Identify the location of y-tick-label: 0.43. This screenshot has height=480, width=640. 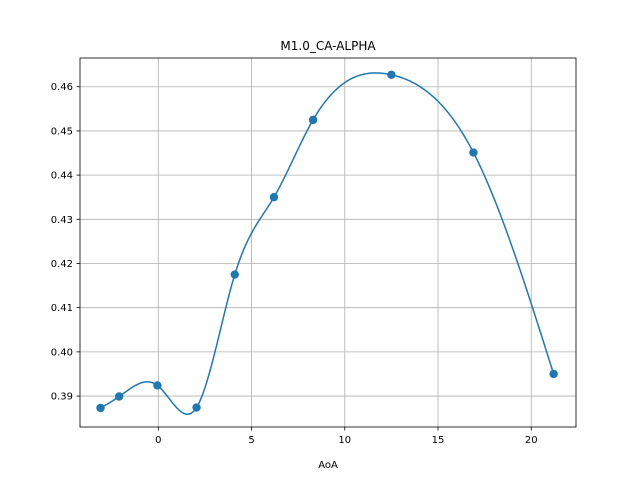
(62, 220).